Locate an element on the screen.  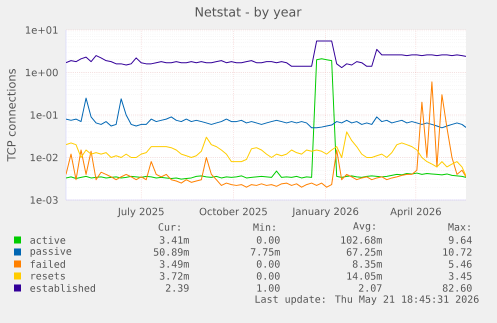
line-series is located at coordinates (266, 113).